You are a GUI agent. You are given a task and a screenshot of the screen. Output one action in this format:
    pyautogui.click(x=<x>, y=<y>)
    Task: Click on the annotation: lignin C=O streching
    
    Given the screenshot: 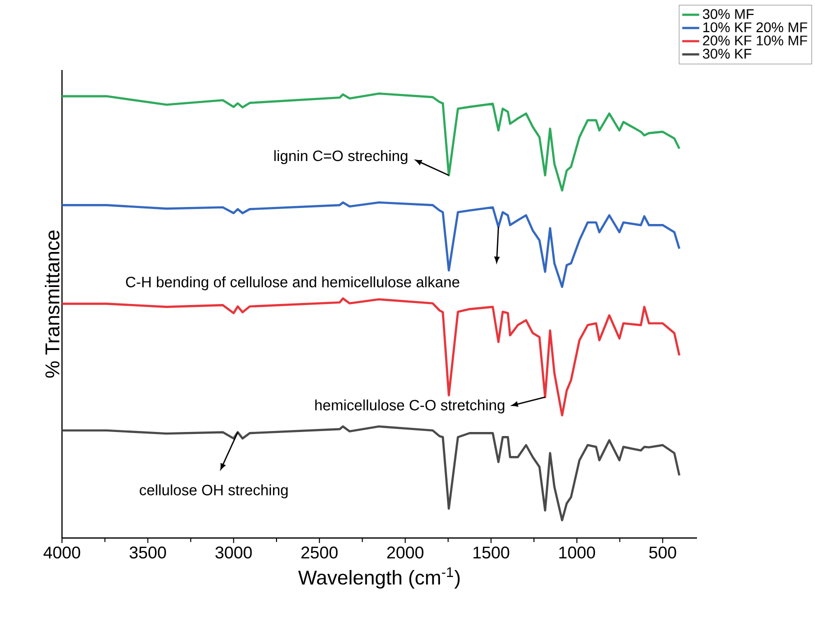 What is the action you would take?
    pyautogui.click(x=341, y=157)
    